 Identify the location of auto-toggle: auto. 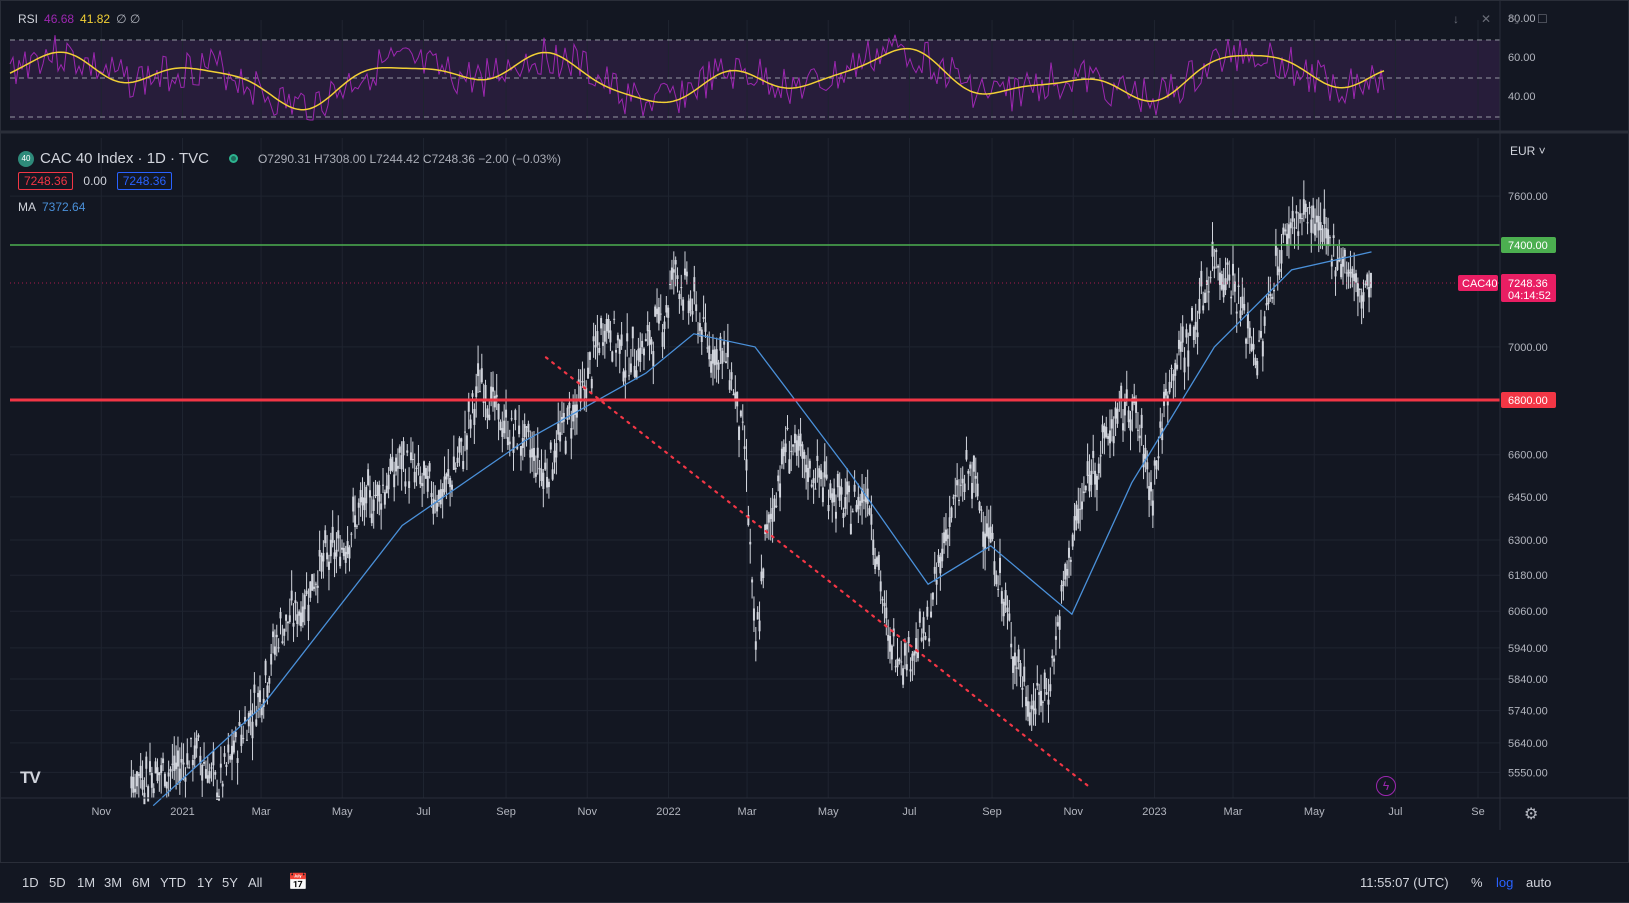
(1539, 882).